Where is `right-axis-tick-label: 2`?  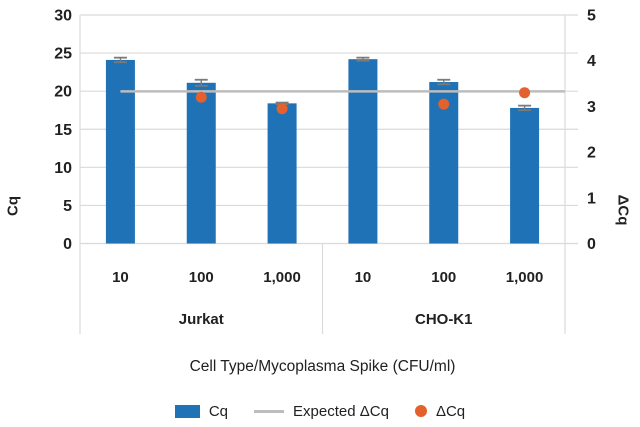
right-axis-tick-label: 2 is located at coordinates (591, 153).